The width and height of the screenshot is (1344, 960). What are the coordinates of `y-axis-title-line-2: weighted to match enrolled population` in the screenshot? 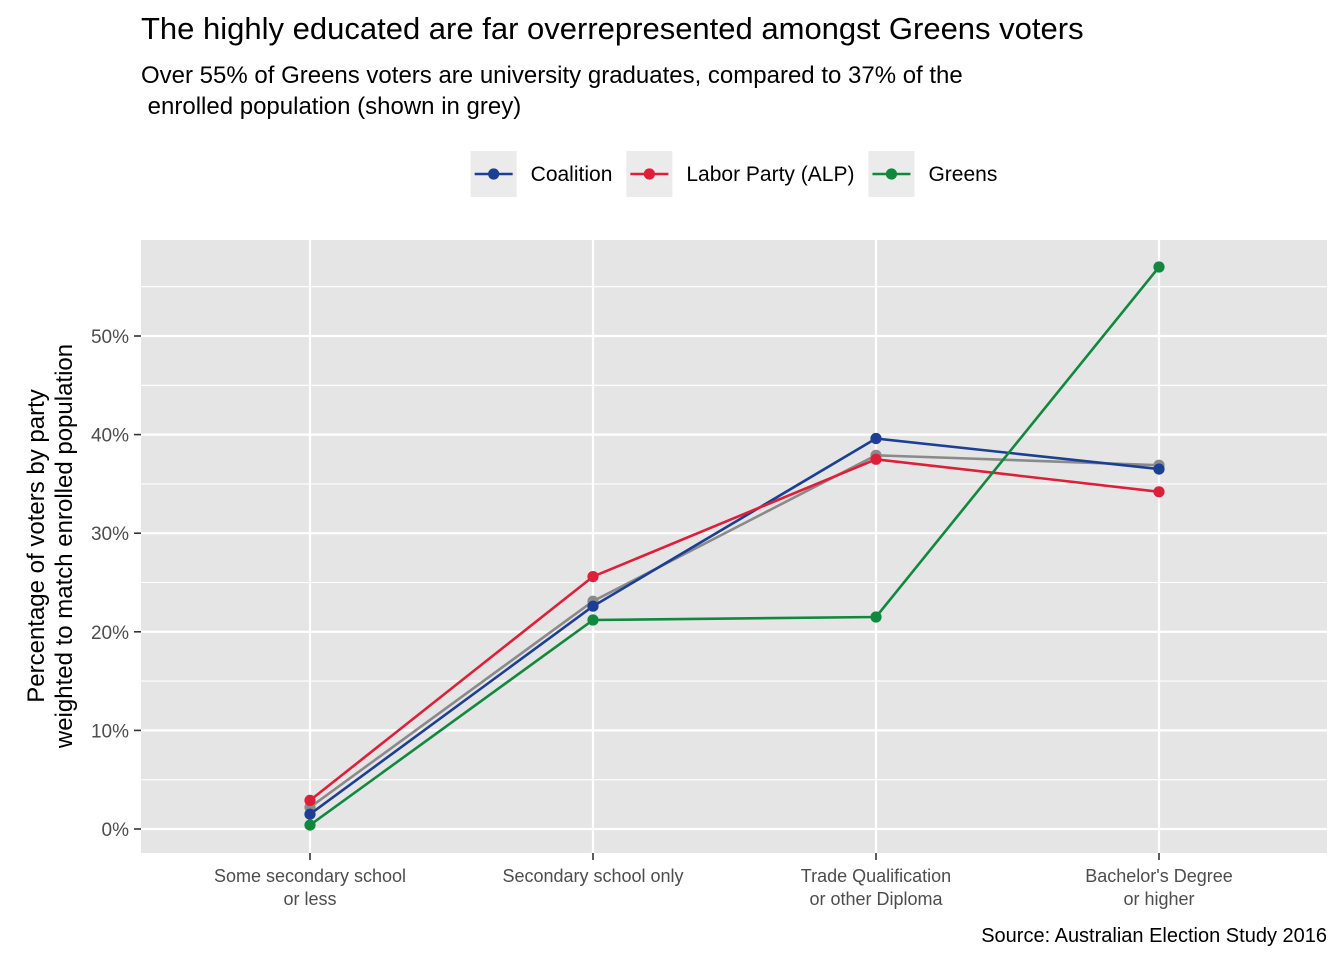 It's located at (64, 546).